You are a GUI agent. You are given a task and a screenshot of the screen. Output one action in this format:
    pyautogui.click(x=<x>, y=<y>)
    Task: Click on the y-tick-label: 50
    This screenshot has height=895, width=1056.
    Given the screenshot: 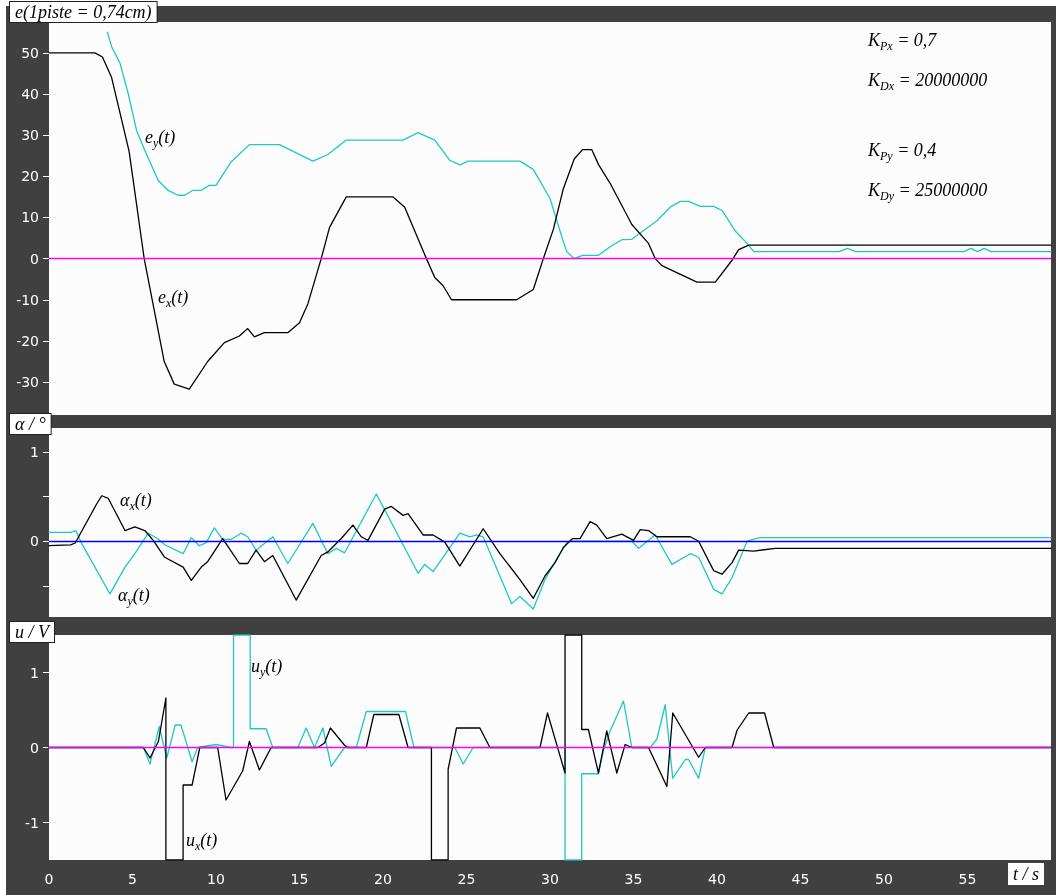 What is the action you would take?
    pyautogui.click(x=30, y=52)
    